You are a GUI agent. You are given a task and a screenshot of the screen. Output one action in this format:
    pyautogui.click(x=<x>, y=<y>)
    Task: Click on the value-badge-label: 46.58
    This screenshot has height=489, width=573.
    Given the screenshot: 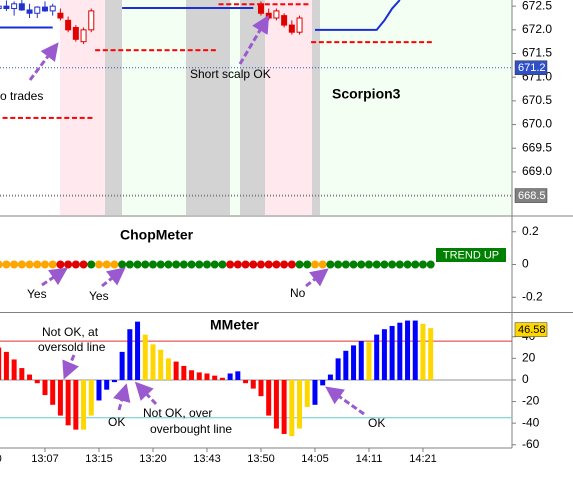 What is the action you would take?
    pyautogui.click(x=532, y=330)
    